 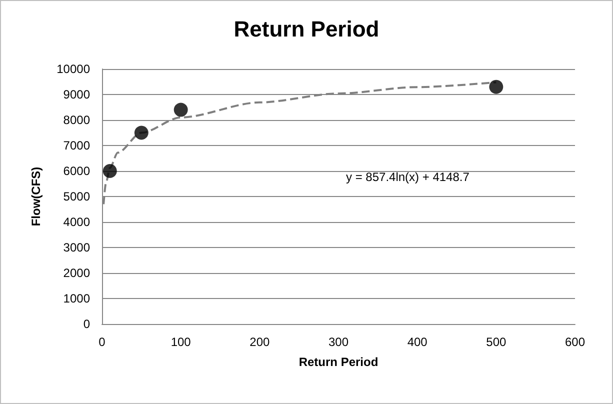 I want to click on y-tick-label: 4000, so click(x=76, y=222).